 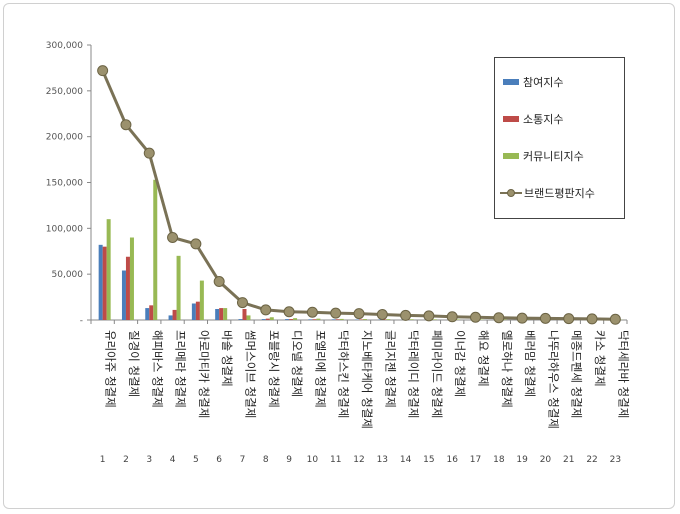 What do you see at coordinates (64, 184) in the screenshot?
I see `y-tick-label: 150,000` at bounding box center [64, 184].